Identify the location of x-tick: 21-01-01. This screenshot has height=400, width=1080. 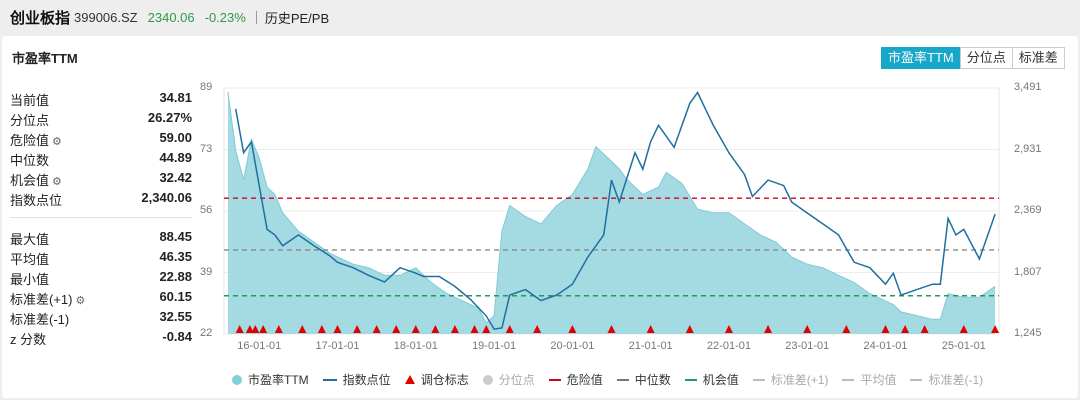
(650, 346).